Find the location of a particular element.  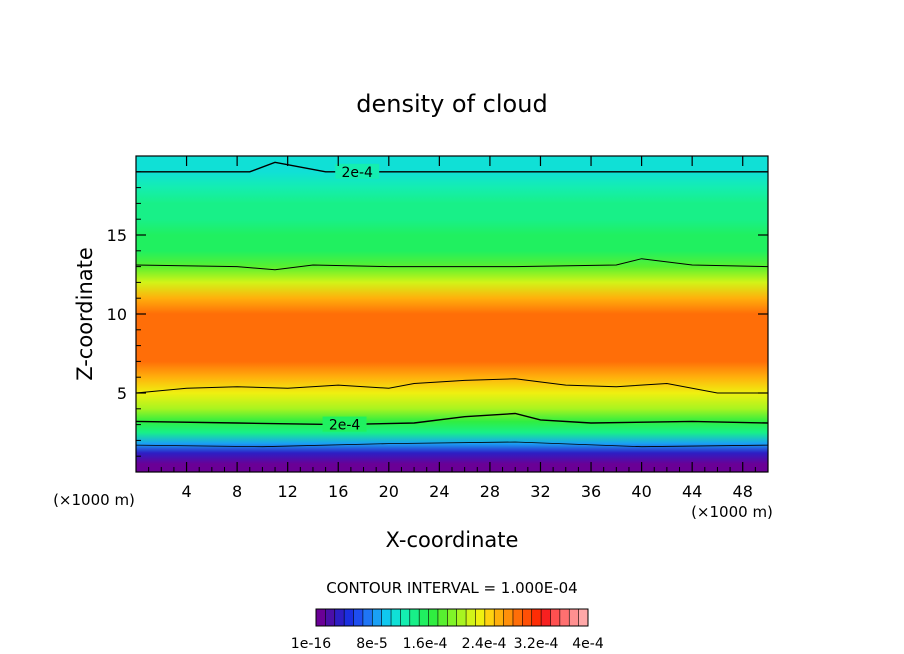

x-tick-label: 32 is located at coordinates (540, 491).